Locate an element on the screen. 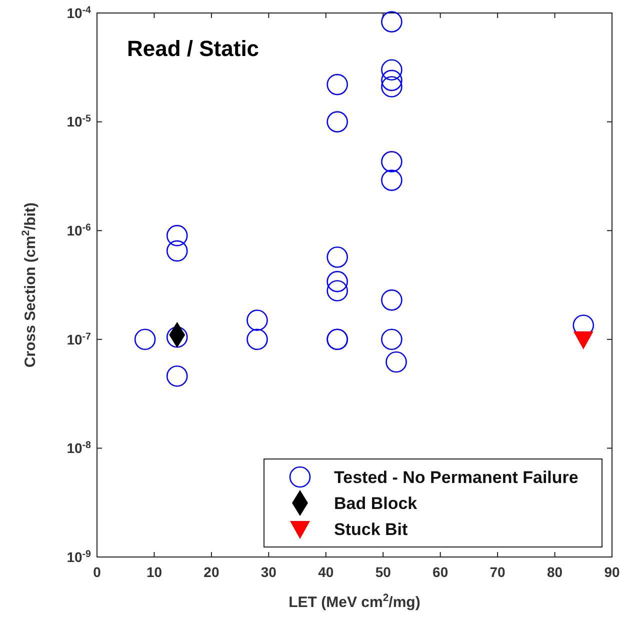 The height and width of the screenshot is (634, 636). x-tick-label: 20 is located at coordinates (212, 572).